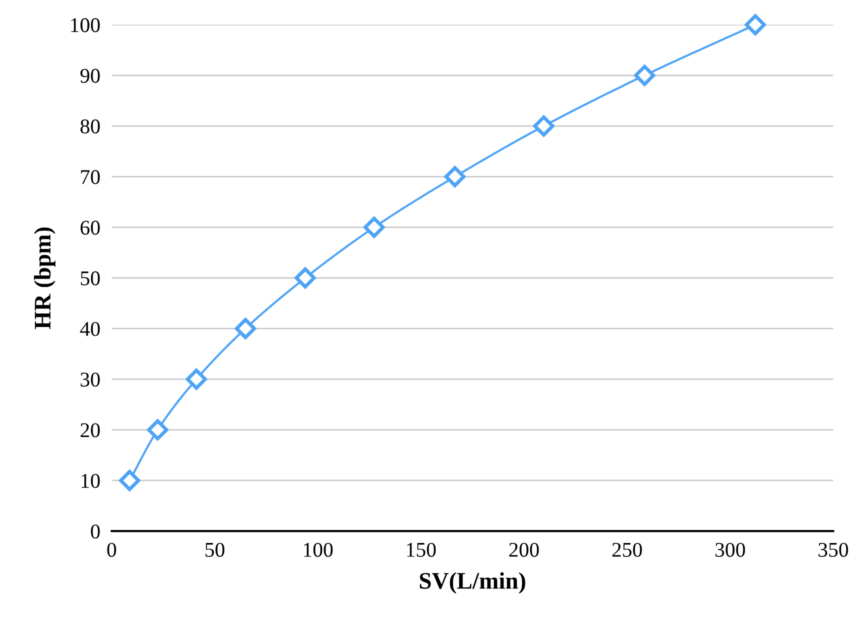 The width and height of the screenshot is (859, 619). I want to click on y-tick-label: 50, so click(90, 278).